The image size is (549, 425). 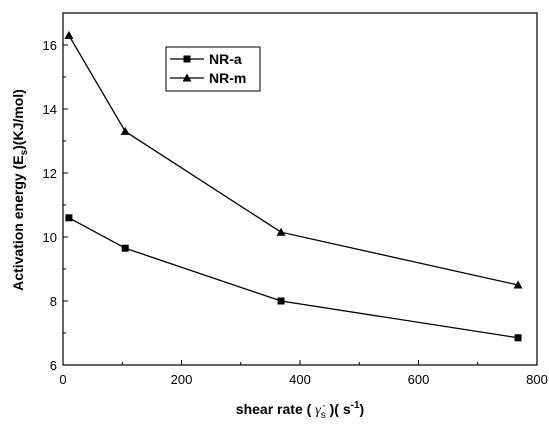 What do you see at coordinates (537, 379) in the screenshot?
I see `x-tick-label: 800` at bounding box center [537, 379].